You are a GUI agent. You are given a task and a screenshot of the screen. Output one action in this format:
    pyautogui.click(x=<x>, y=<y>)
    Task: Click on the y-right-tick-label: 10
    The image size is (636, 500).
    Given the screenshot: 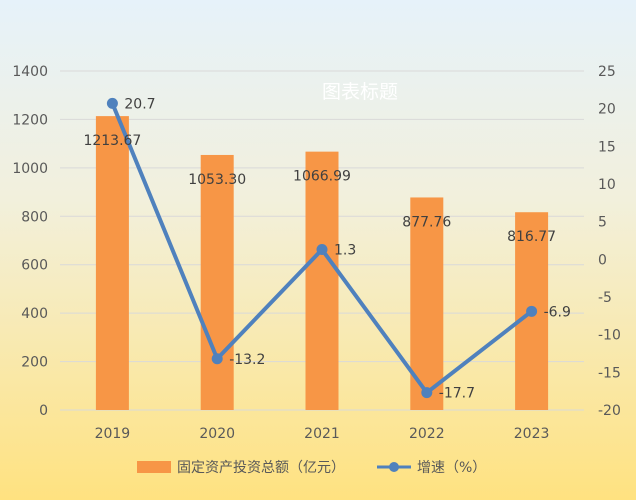 What is the action you would take?
    pyautogui.click(x=607, y=185)
    